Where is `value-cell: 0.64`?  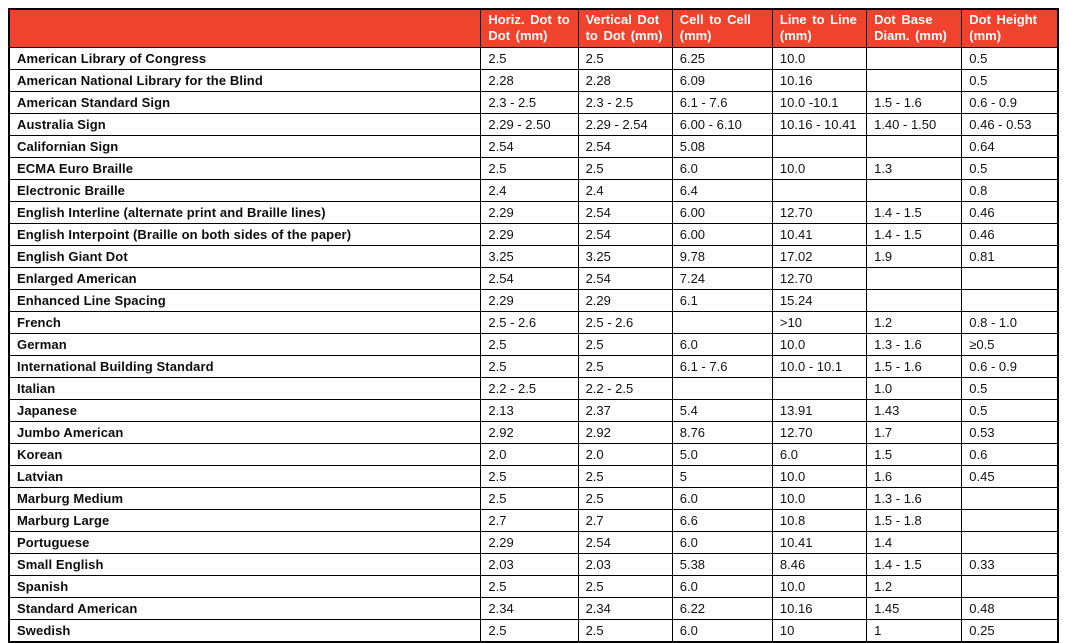
value-cell: 0.64 is located at coordinates (1010, 146).